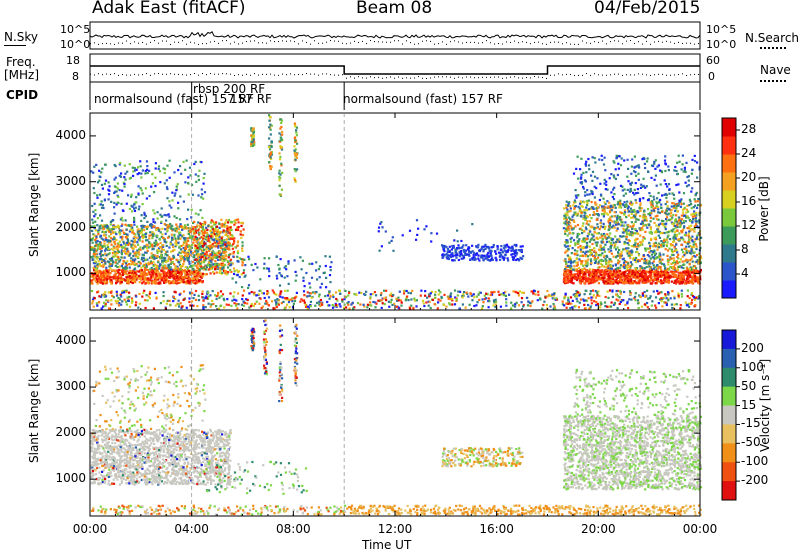  What do you see at coordinates (73, 60) in the screenshot?
I see `freq-top-tick: 18` at bounding box center [73, 60].